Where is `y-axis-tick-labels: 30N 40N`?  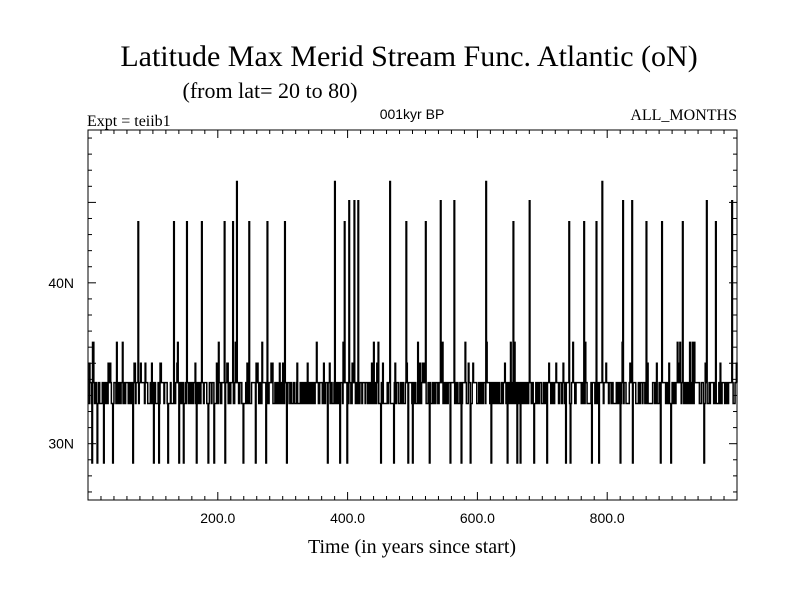 y-axis-tick-labels: 30N 40N is located at coordinates (61, 363).